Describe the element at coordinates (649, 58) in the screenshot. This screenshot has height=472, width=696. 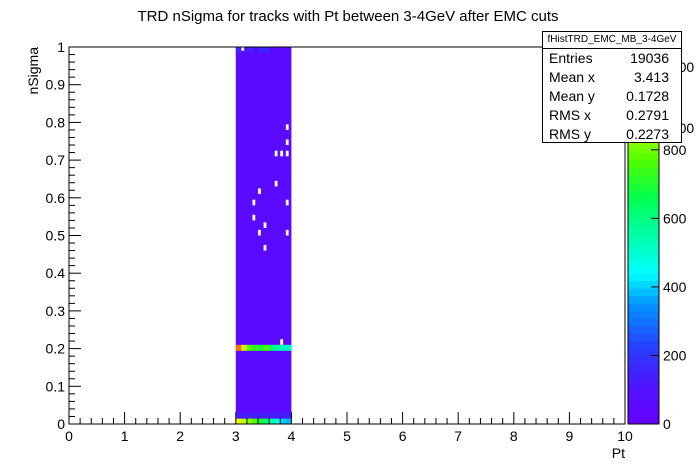
I see `stats-value: 19036` at that location.